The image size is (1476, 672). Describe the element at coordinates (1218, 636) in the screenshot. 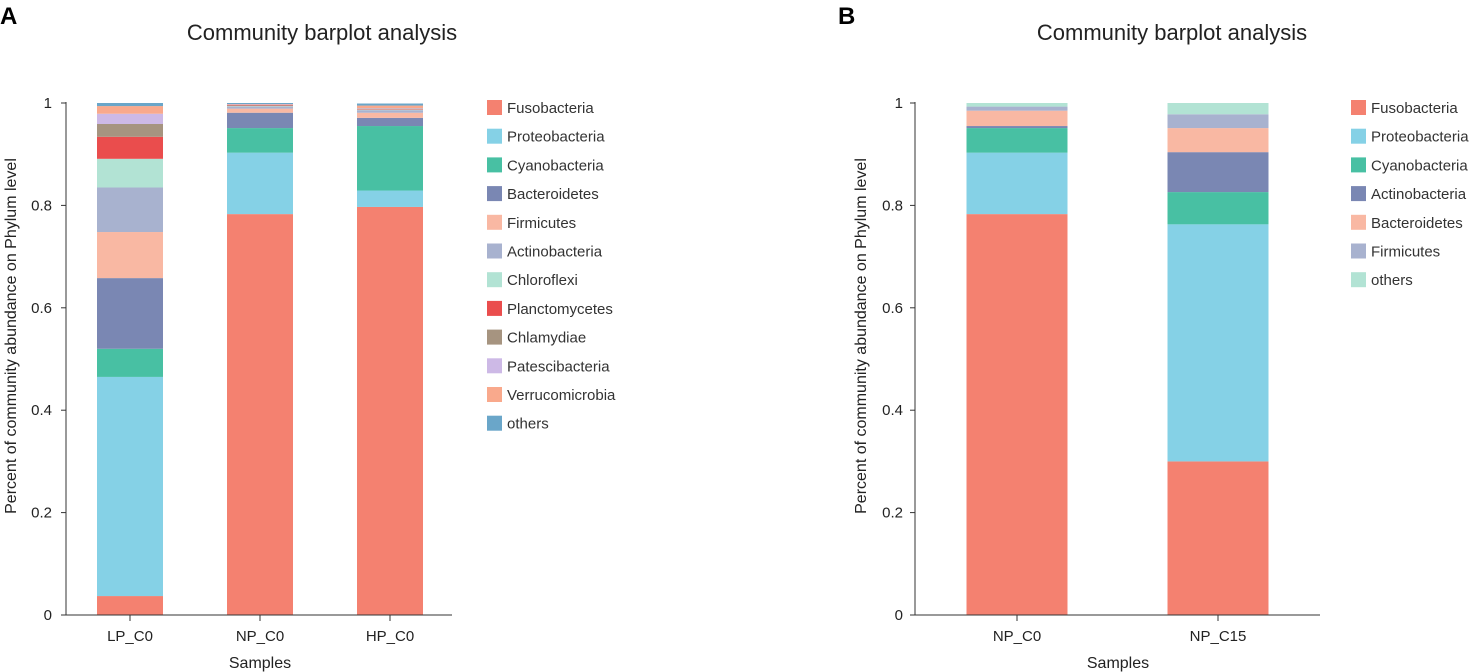

I see `x-tick-label: NP_C15` at that location.